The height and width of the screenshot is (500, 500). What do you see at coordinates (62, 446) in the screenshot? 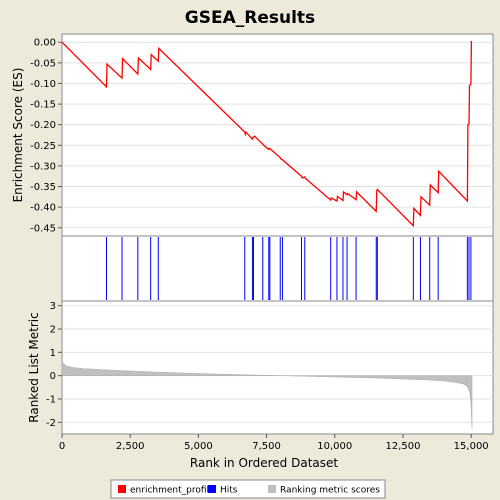
I see `x-tick-label: 0` at bounding box center [62, 446].